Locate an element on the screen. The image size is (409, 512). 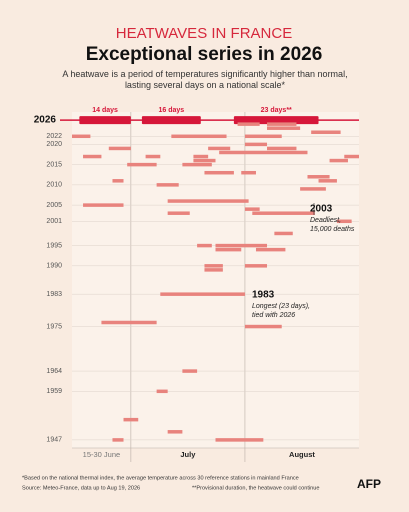
y-tick-label: 2015 is located at coordinates (54, 164).